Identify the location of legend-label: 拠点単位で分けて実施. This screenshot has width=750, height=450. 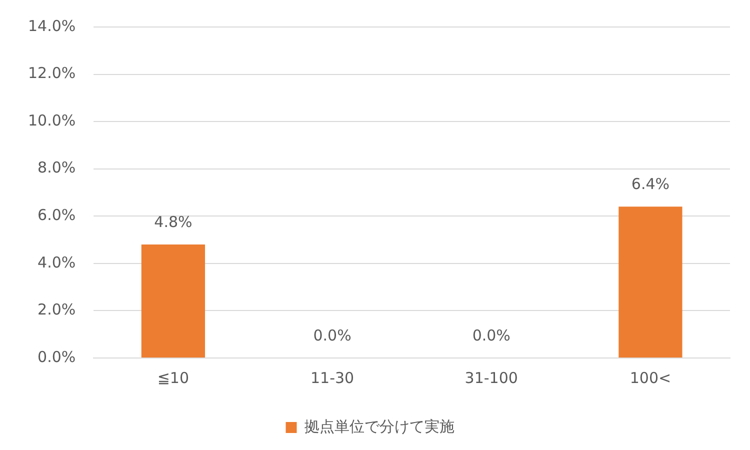
(379, 426).